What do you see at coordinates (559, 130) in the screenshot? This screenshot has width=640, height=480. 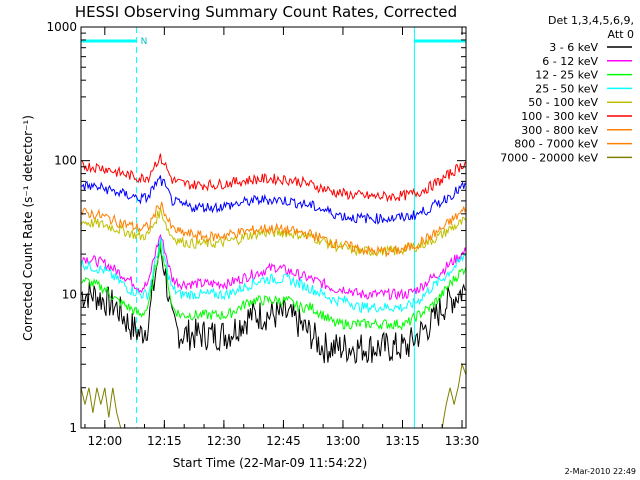 I see `legend-entry-label: 300 - 800 keV` at bounding box center [559, 130].